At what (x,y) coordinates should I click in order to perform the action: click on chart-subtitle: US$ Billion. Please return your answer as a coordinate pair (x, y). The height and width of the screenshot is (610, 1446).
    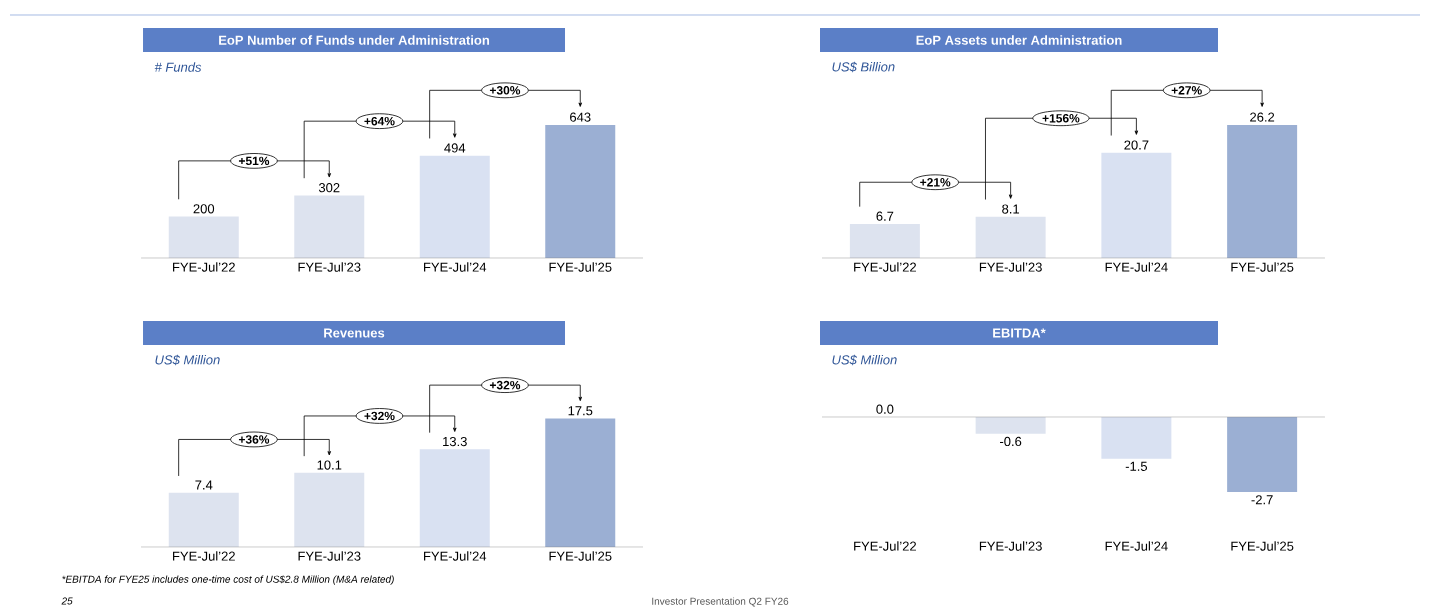
    Looking at the image, I should click on (863, 67).